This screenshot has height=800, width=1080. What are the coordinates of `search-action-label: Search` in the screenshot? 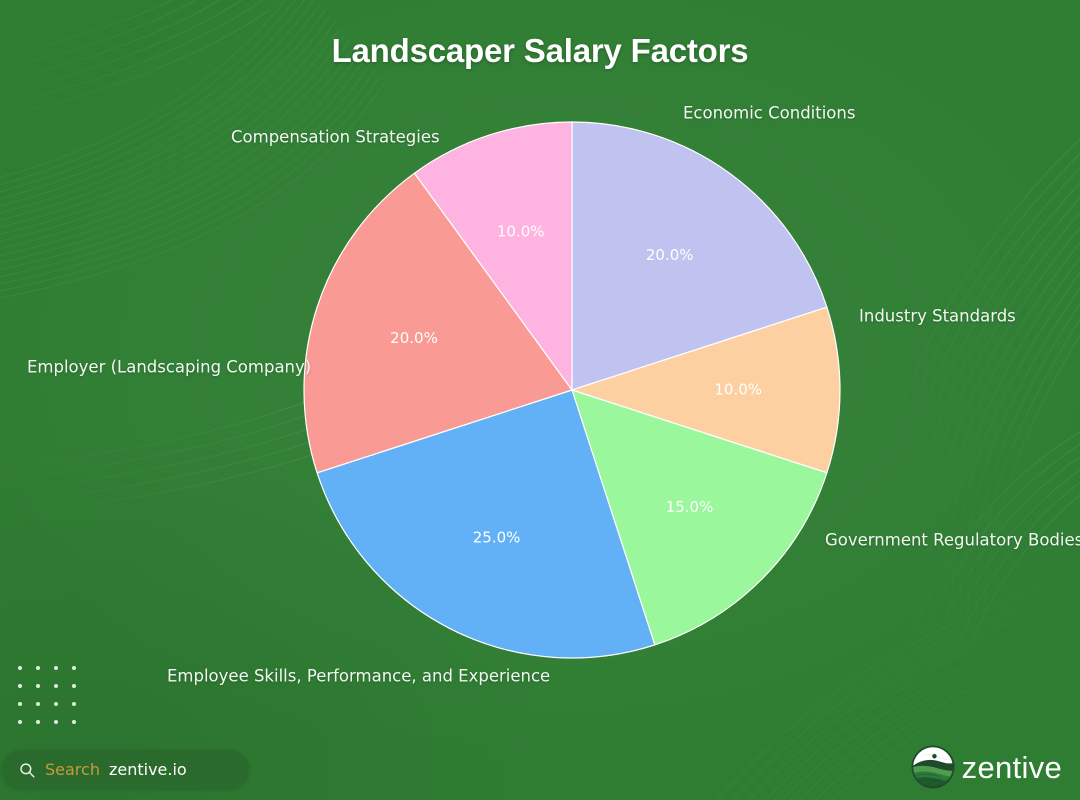 It's located at (72, 769).